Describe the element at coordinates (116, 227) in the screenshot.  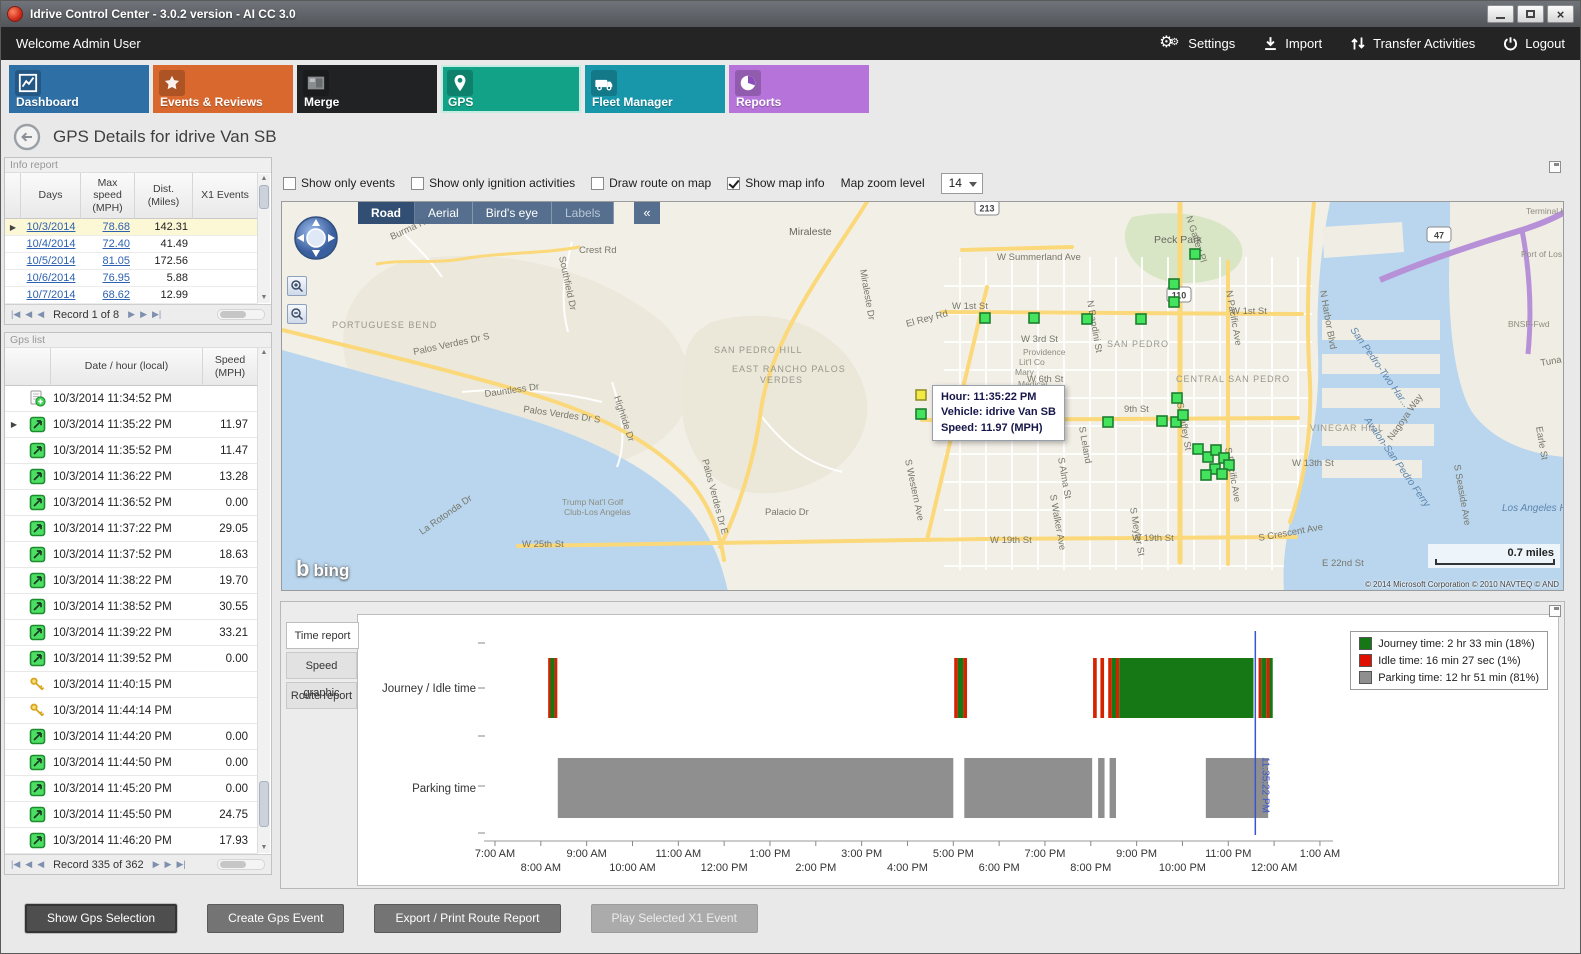
I see `max-speed-cell: 78.68` at that location.